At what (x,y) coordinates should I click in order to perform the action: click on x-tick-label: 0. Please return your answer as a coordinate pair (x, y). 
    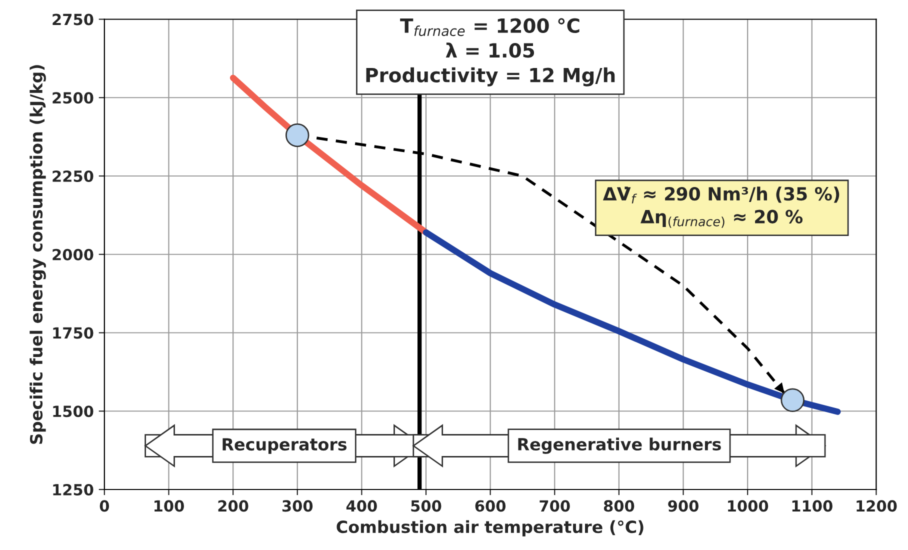
    Looking at the image, I should click on (105, 506).